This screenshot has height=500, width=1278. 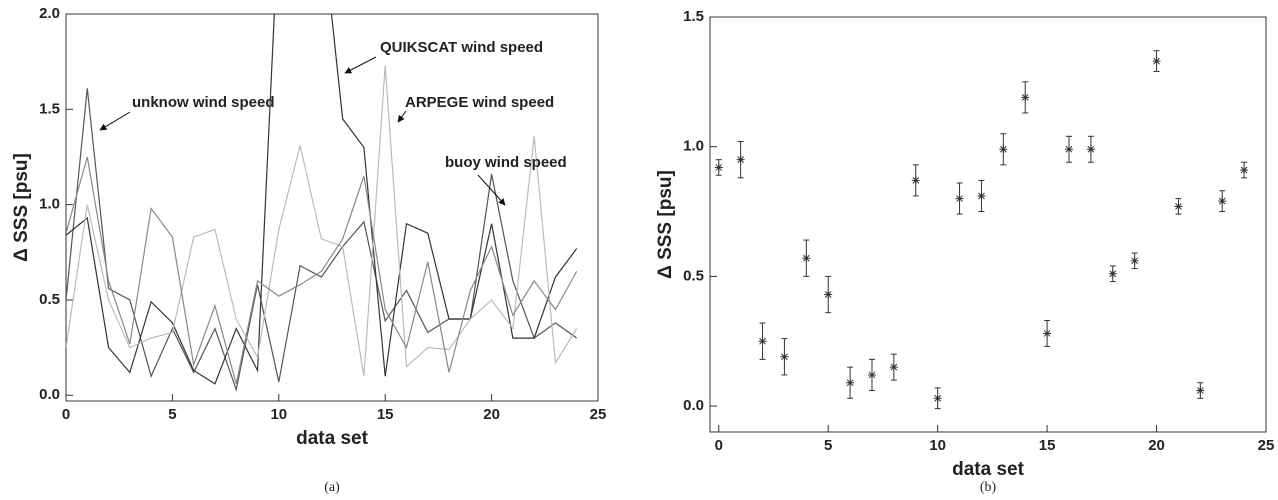 What do you see at coordinates (479, 102) in the screenshot?
I see `annotation: ARPEGE wind speed` at bounding box center [479, 102].